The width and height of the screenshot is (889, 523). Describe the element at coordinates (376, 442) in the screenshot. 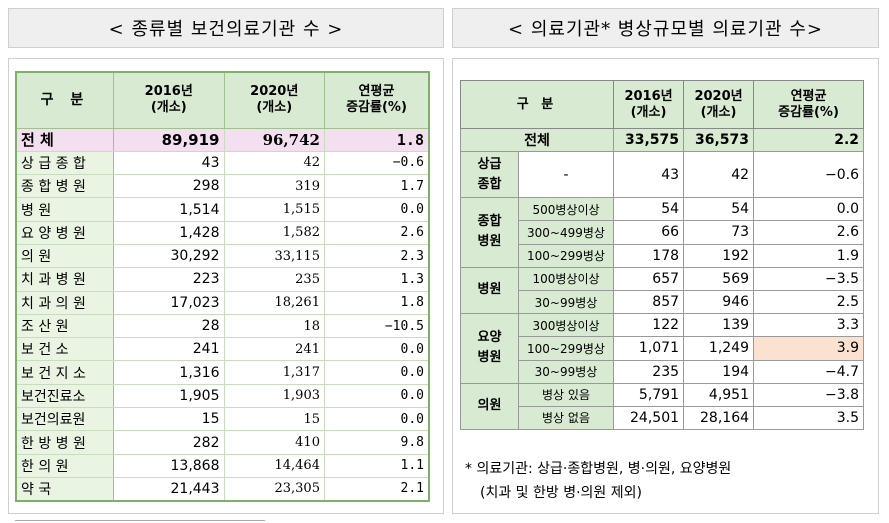

I see `left-cell-rate: 9.8` at that location.